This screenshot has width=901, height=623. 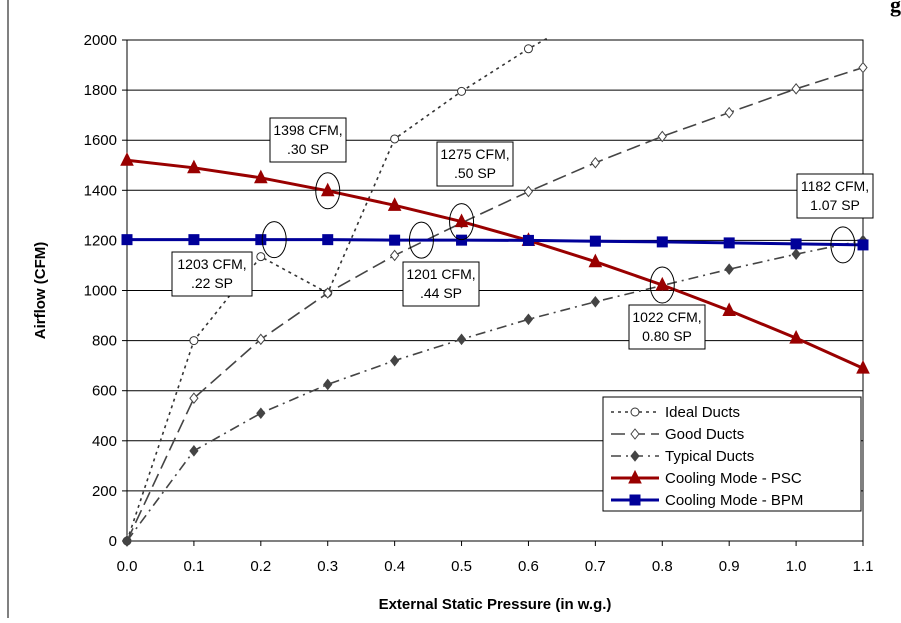 I want to click on y-tick-label: 800, so click(x=104, y=341).